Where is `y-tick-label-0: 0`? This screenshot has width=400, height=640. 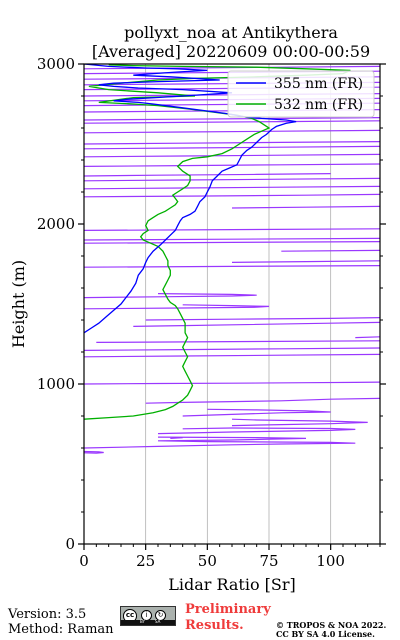 y-tick-label-0: 0 is located at coordinates (70, 544).